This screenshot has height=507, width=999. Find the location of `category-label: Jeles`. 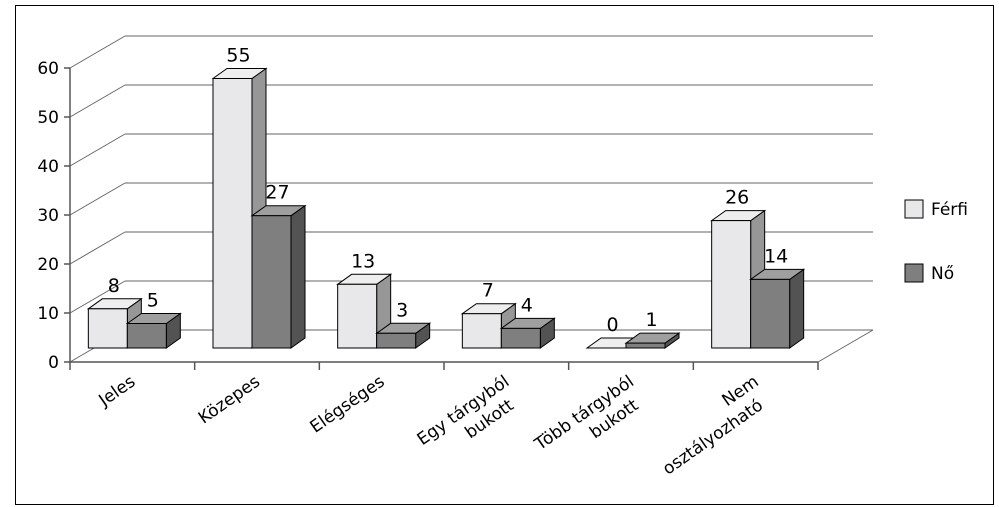

category-label: Jeles is located at coordinates (117, 392).